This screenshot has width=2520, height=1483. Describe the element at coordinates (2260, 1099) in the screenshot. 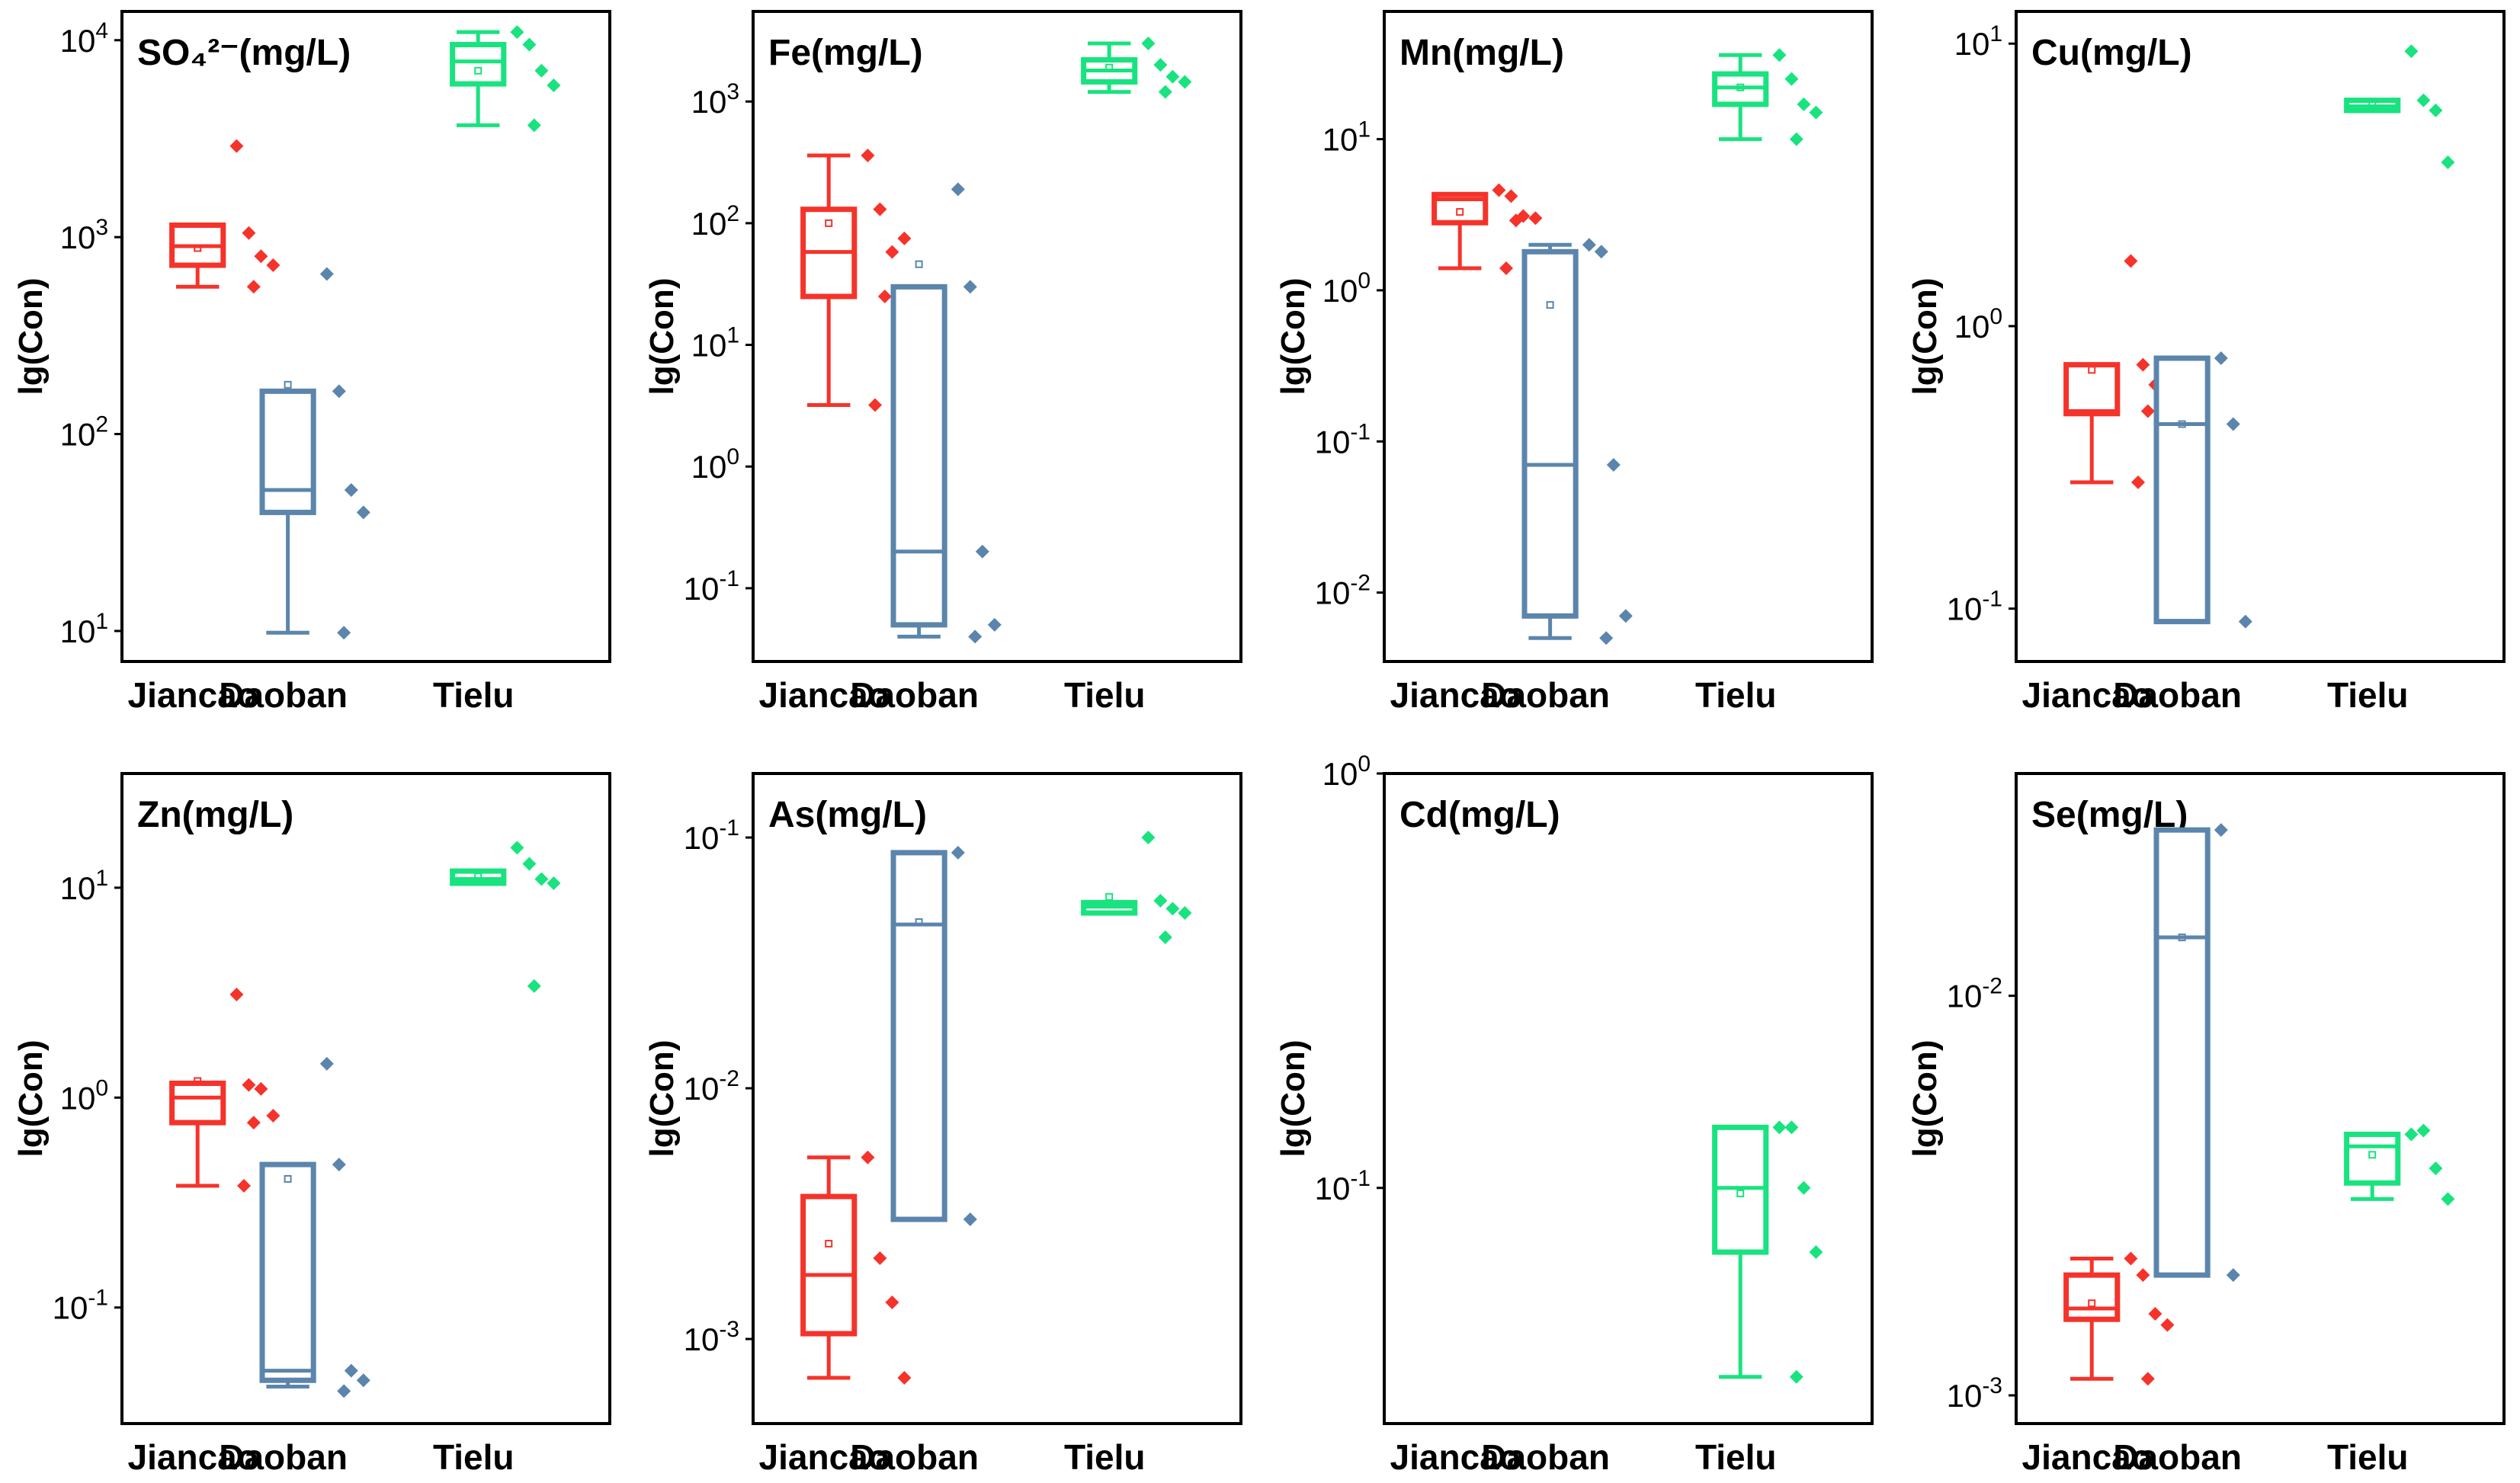

I see `plot-frame` at that location.